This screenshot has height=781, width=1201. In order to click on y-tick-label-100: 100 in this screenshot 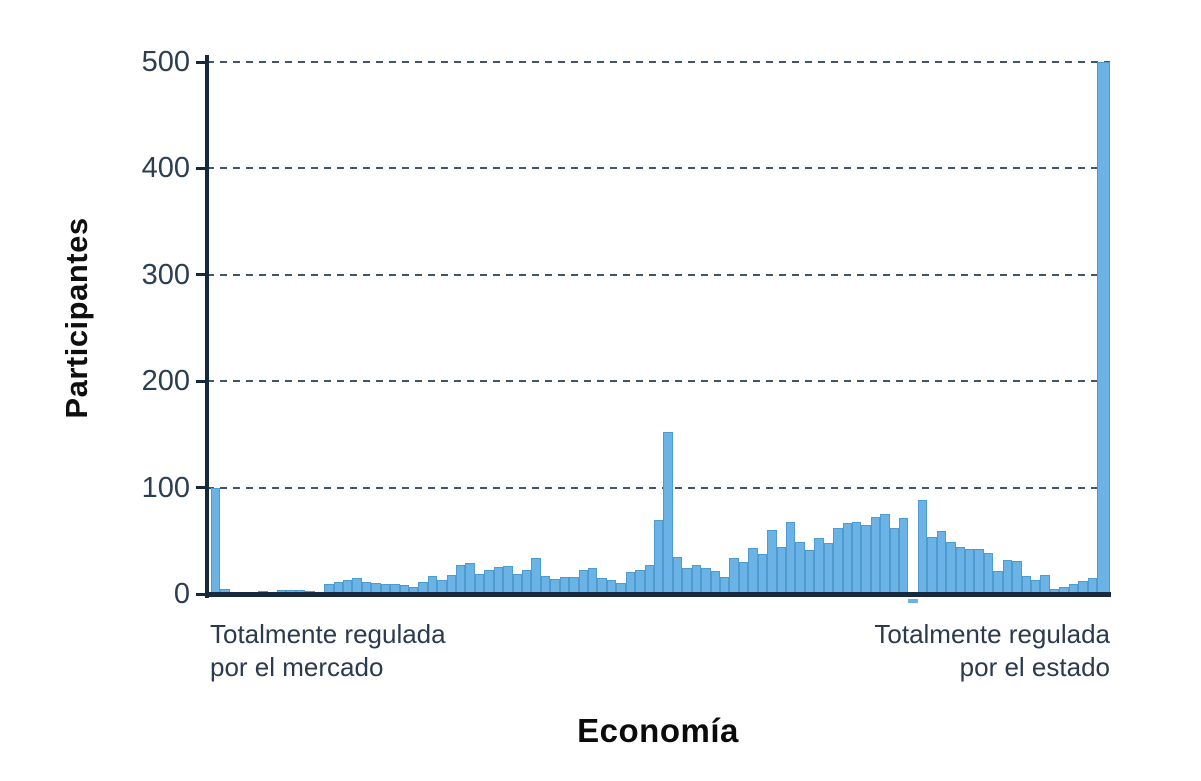, I will do `click(165, 487)`.